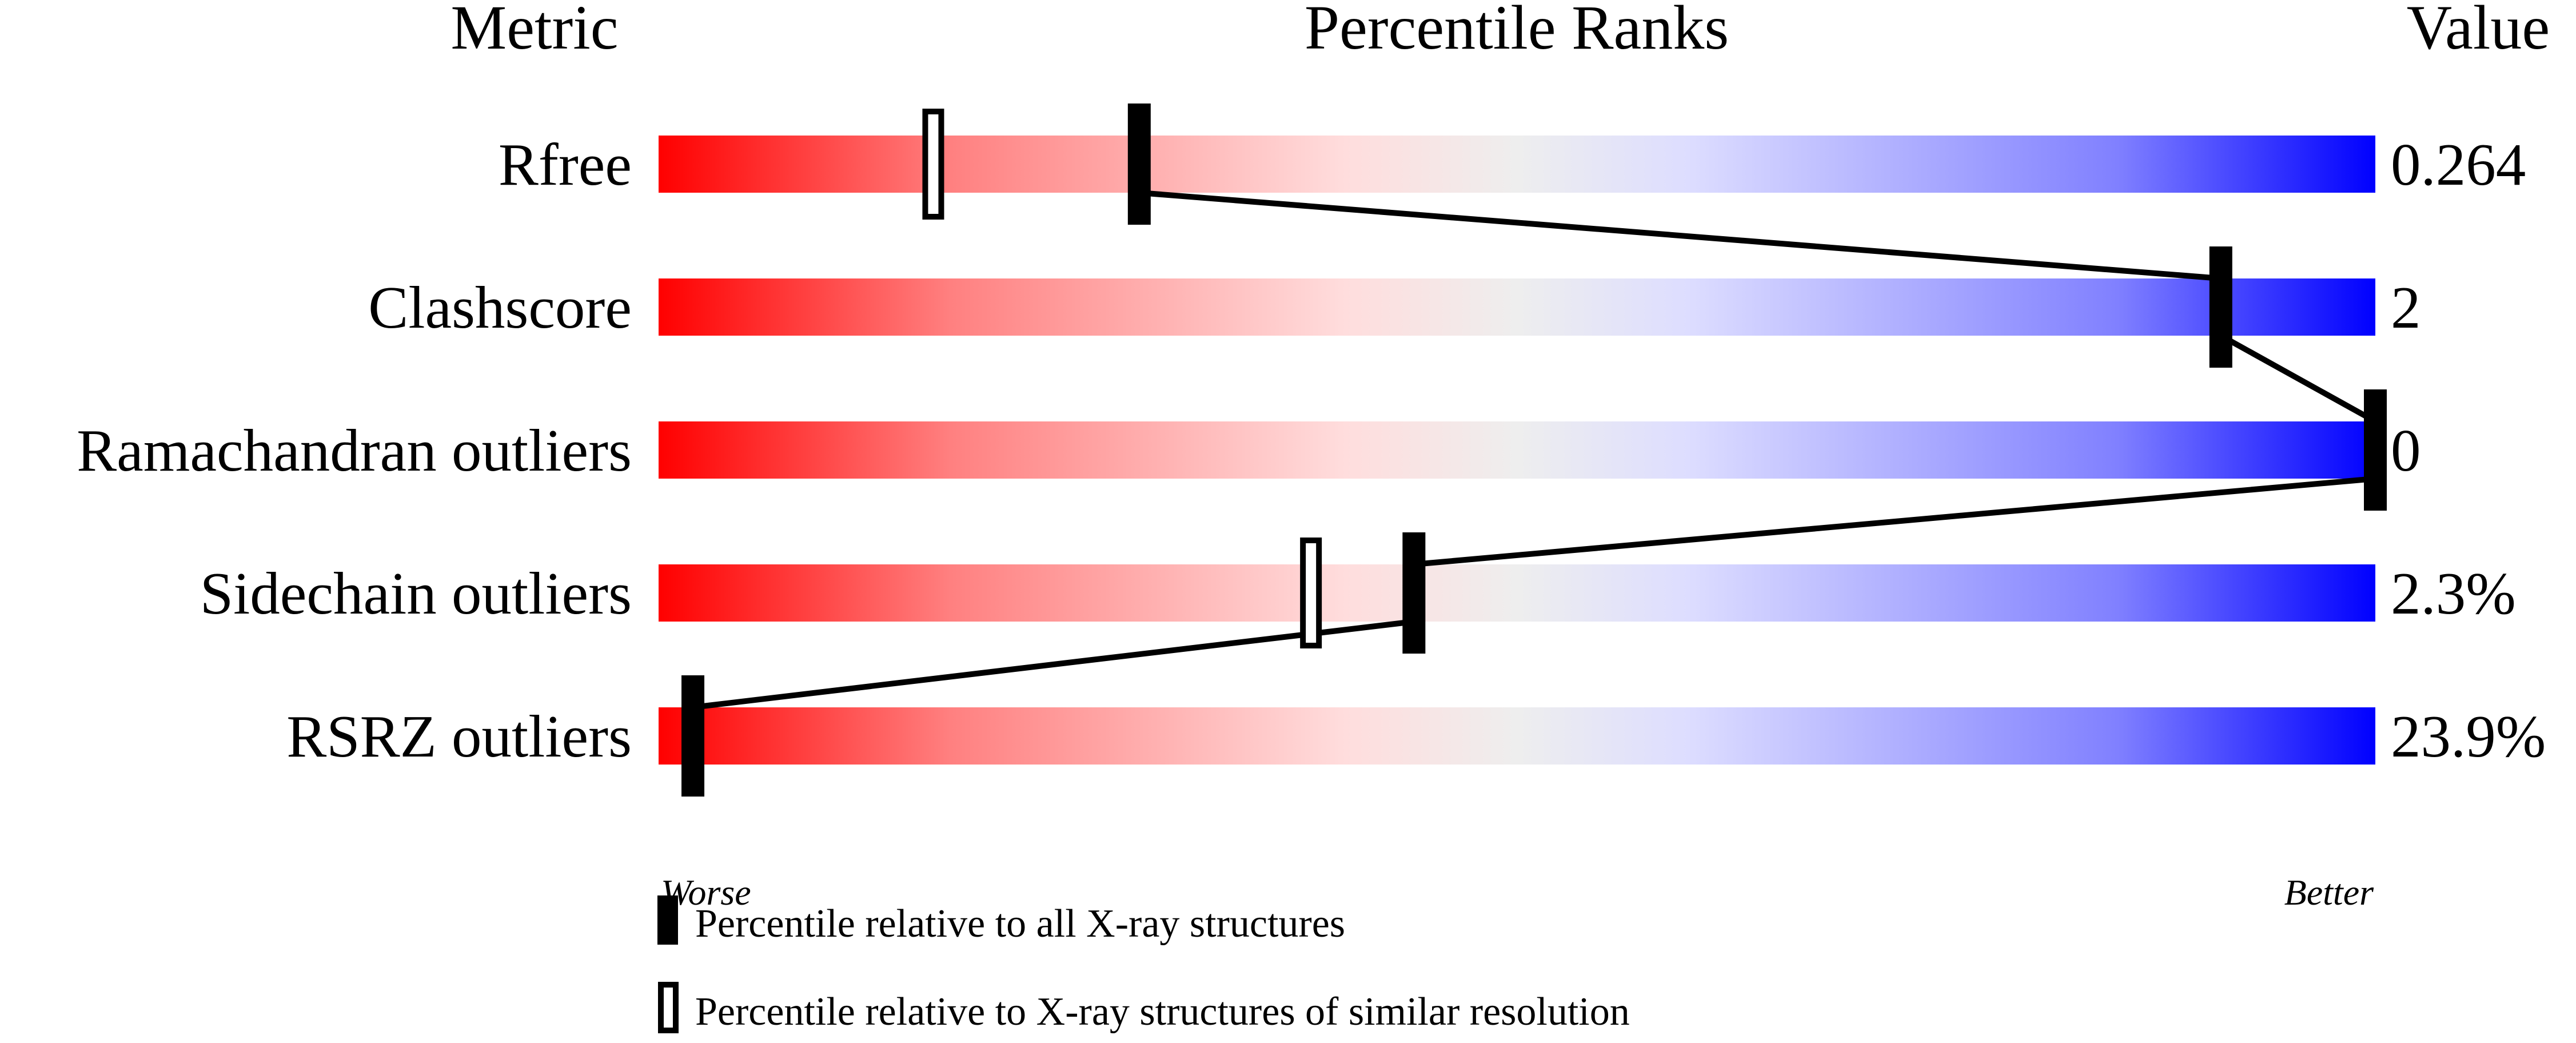  What do you see at coordinates (2468, 737) in the screenshot?
I see `metric-value: 23.9%` at bounding box center [2468, 737].